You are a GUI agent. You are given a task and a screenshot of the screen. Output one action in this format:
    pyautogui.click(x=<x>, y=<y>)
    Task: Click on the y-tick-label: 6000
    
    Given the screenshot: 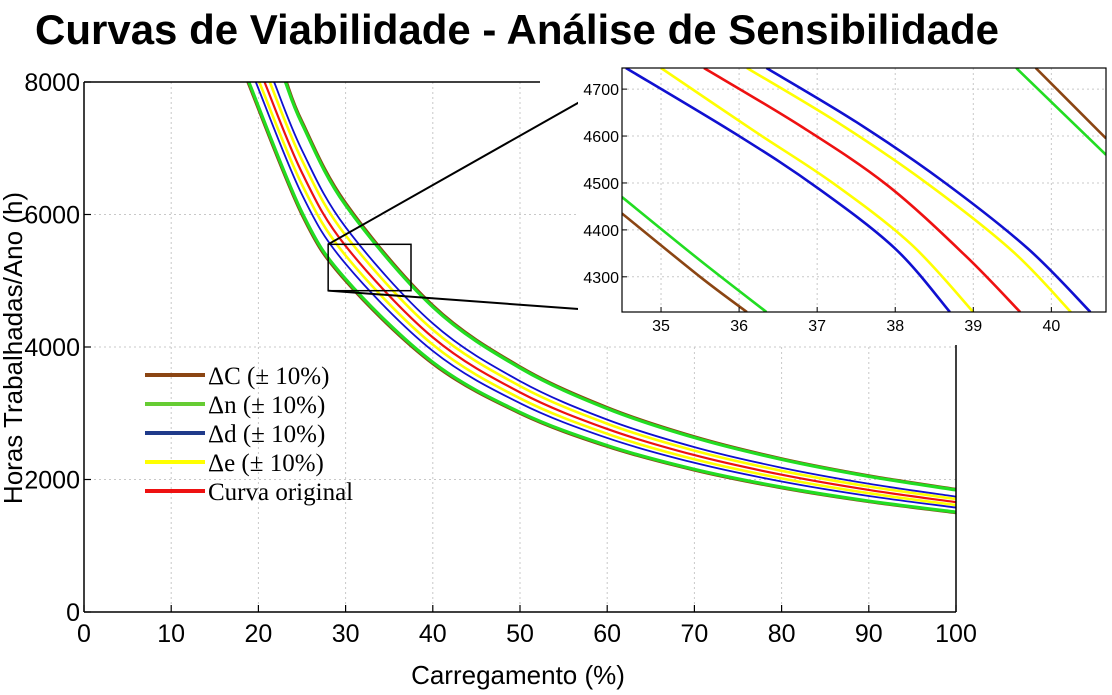 What is the action you would take?
    pyautogui.click(x=52, y=216)
    